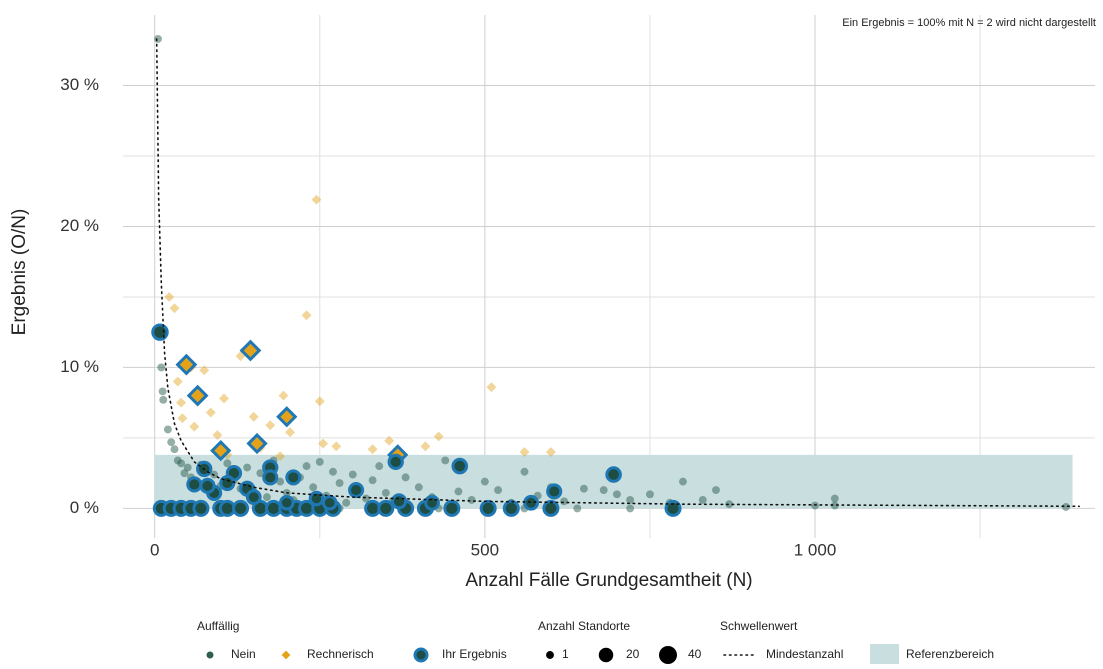  Describe the element at coordinates (759, 626) in the screenshot. I see `legend-title: Schwellenwert` at that location.